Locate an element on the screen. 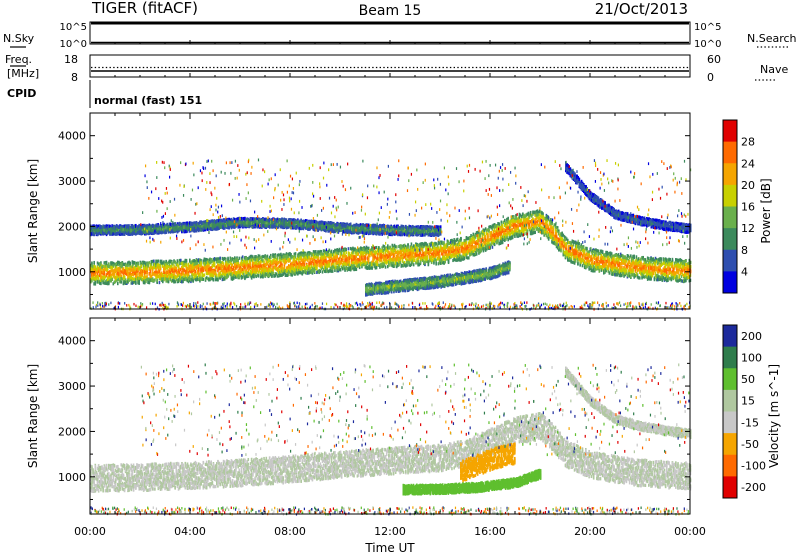  nsky-tick-right-top: 10^5 is located at coordinates (707, 27).